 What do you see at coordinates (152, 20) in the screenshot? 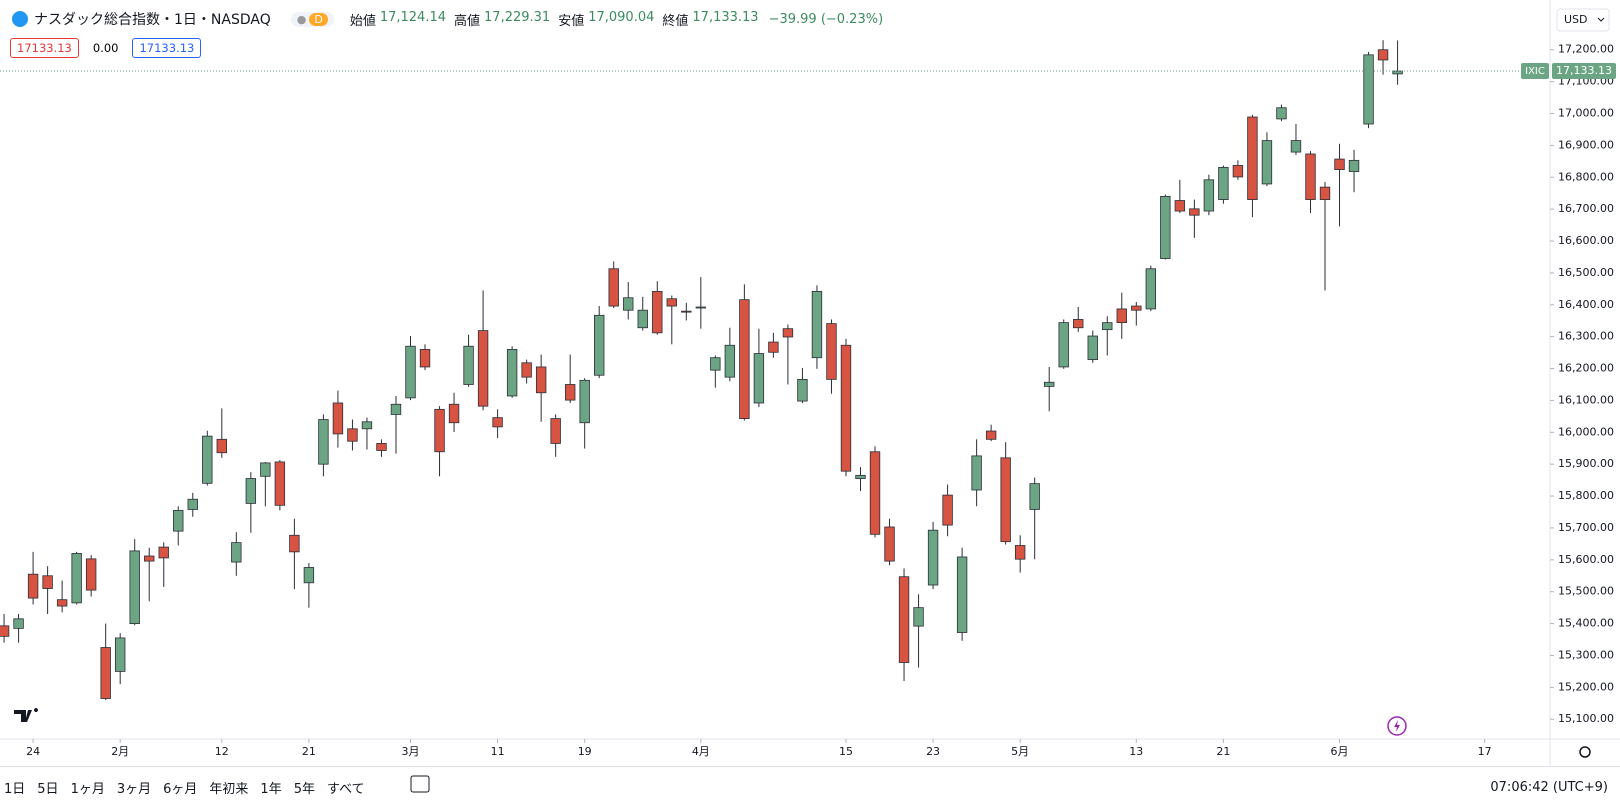
I see `title: ナスダック総合指数・1日・NASDAQ` at bounding box center [152, 20].